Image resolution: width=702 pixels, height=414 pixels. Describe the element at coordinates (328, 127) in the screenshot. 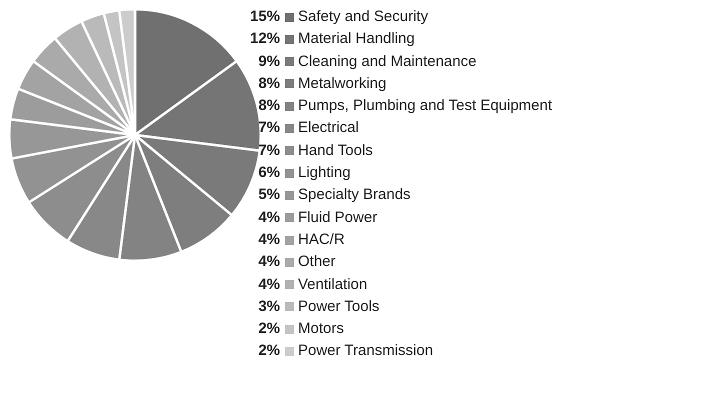

I see `legend-label: Electrical` at that location.